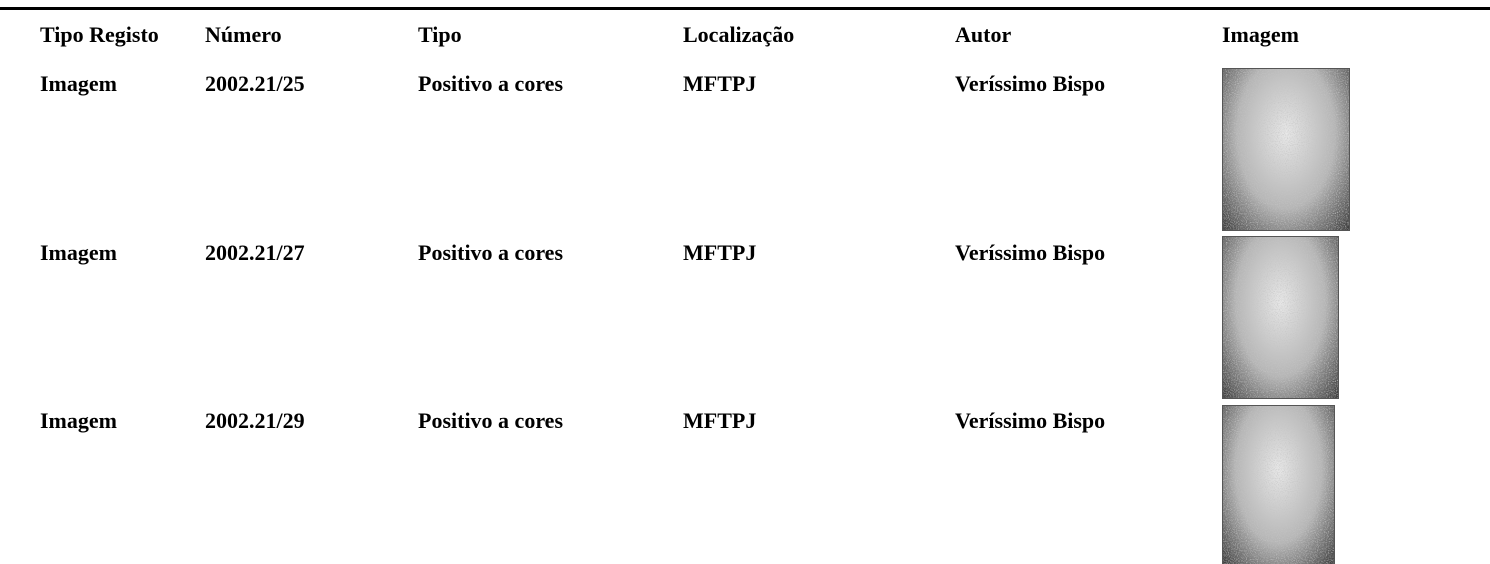 The width and height of the screenshot is (1490, 564). I want to click on column-header: Imagem, so click(1260, 34).